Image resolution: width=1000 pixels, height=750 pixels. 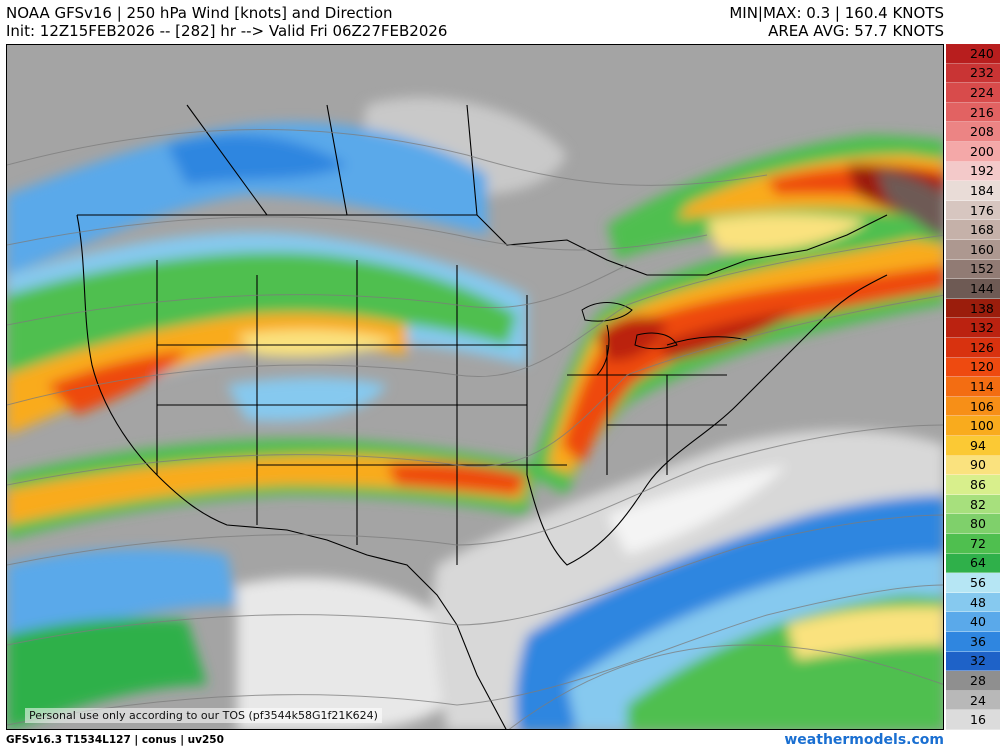 What do you see at coordinates (482, 245) in the screenshot?
I see `us-canada-border` at bounding box center [482, 245].